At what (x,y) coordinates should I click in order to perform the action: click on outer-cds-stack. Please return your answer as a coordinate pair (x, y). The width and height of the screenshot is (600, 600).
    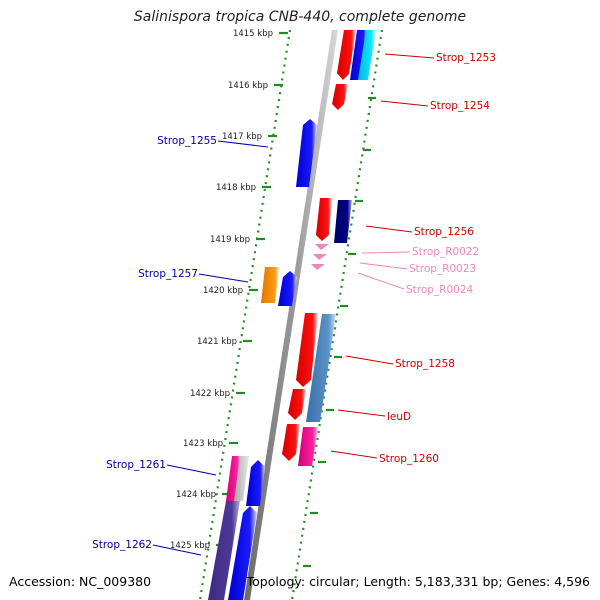
    Looking at the image, I should click on (363, 55).